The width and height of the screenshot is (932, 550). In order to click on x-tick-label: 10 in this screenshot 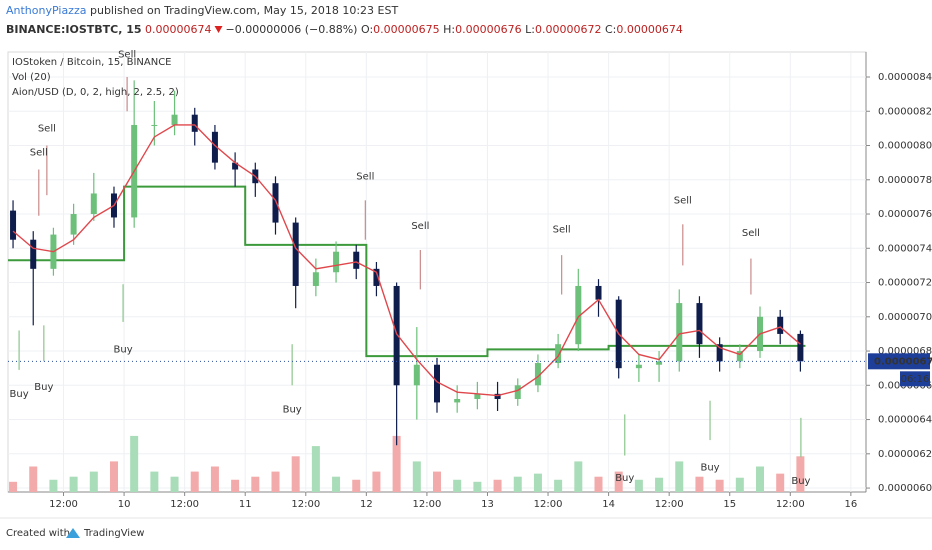, I will do `click(124, 504)`.